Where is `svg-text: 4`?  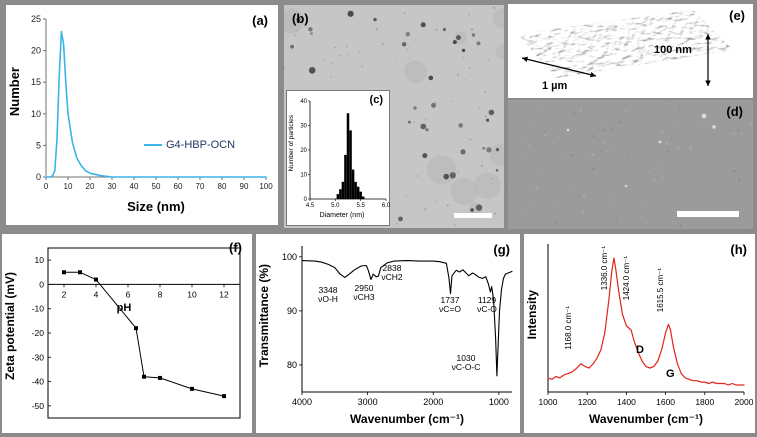
svg-text: 4 is located at coordinates (96, 294).